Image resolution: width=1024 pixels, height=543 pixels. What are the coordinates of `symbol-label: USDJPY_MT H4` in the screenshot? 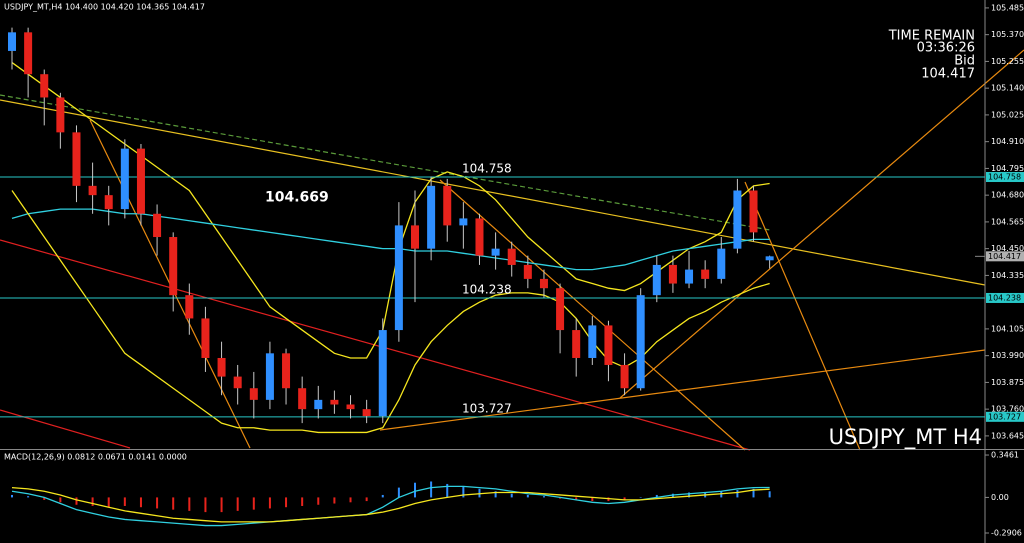 It's located at (905, 437).